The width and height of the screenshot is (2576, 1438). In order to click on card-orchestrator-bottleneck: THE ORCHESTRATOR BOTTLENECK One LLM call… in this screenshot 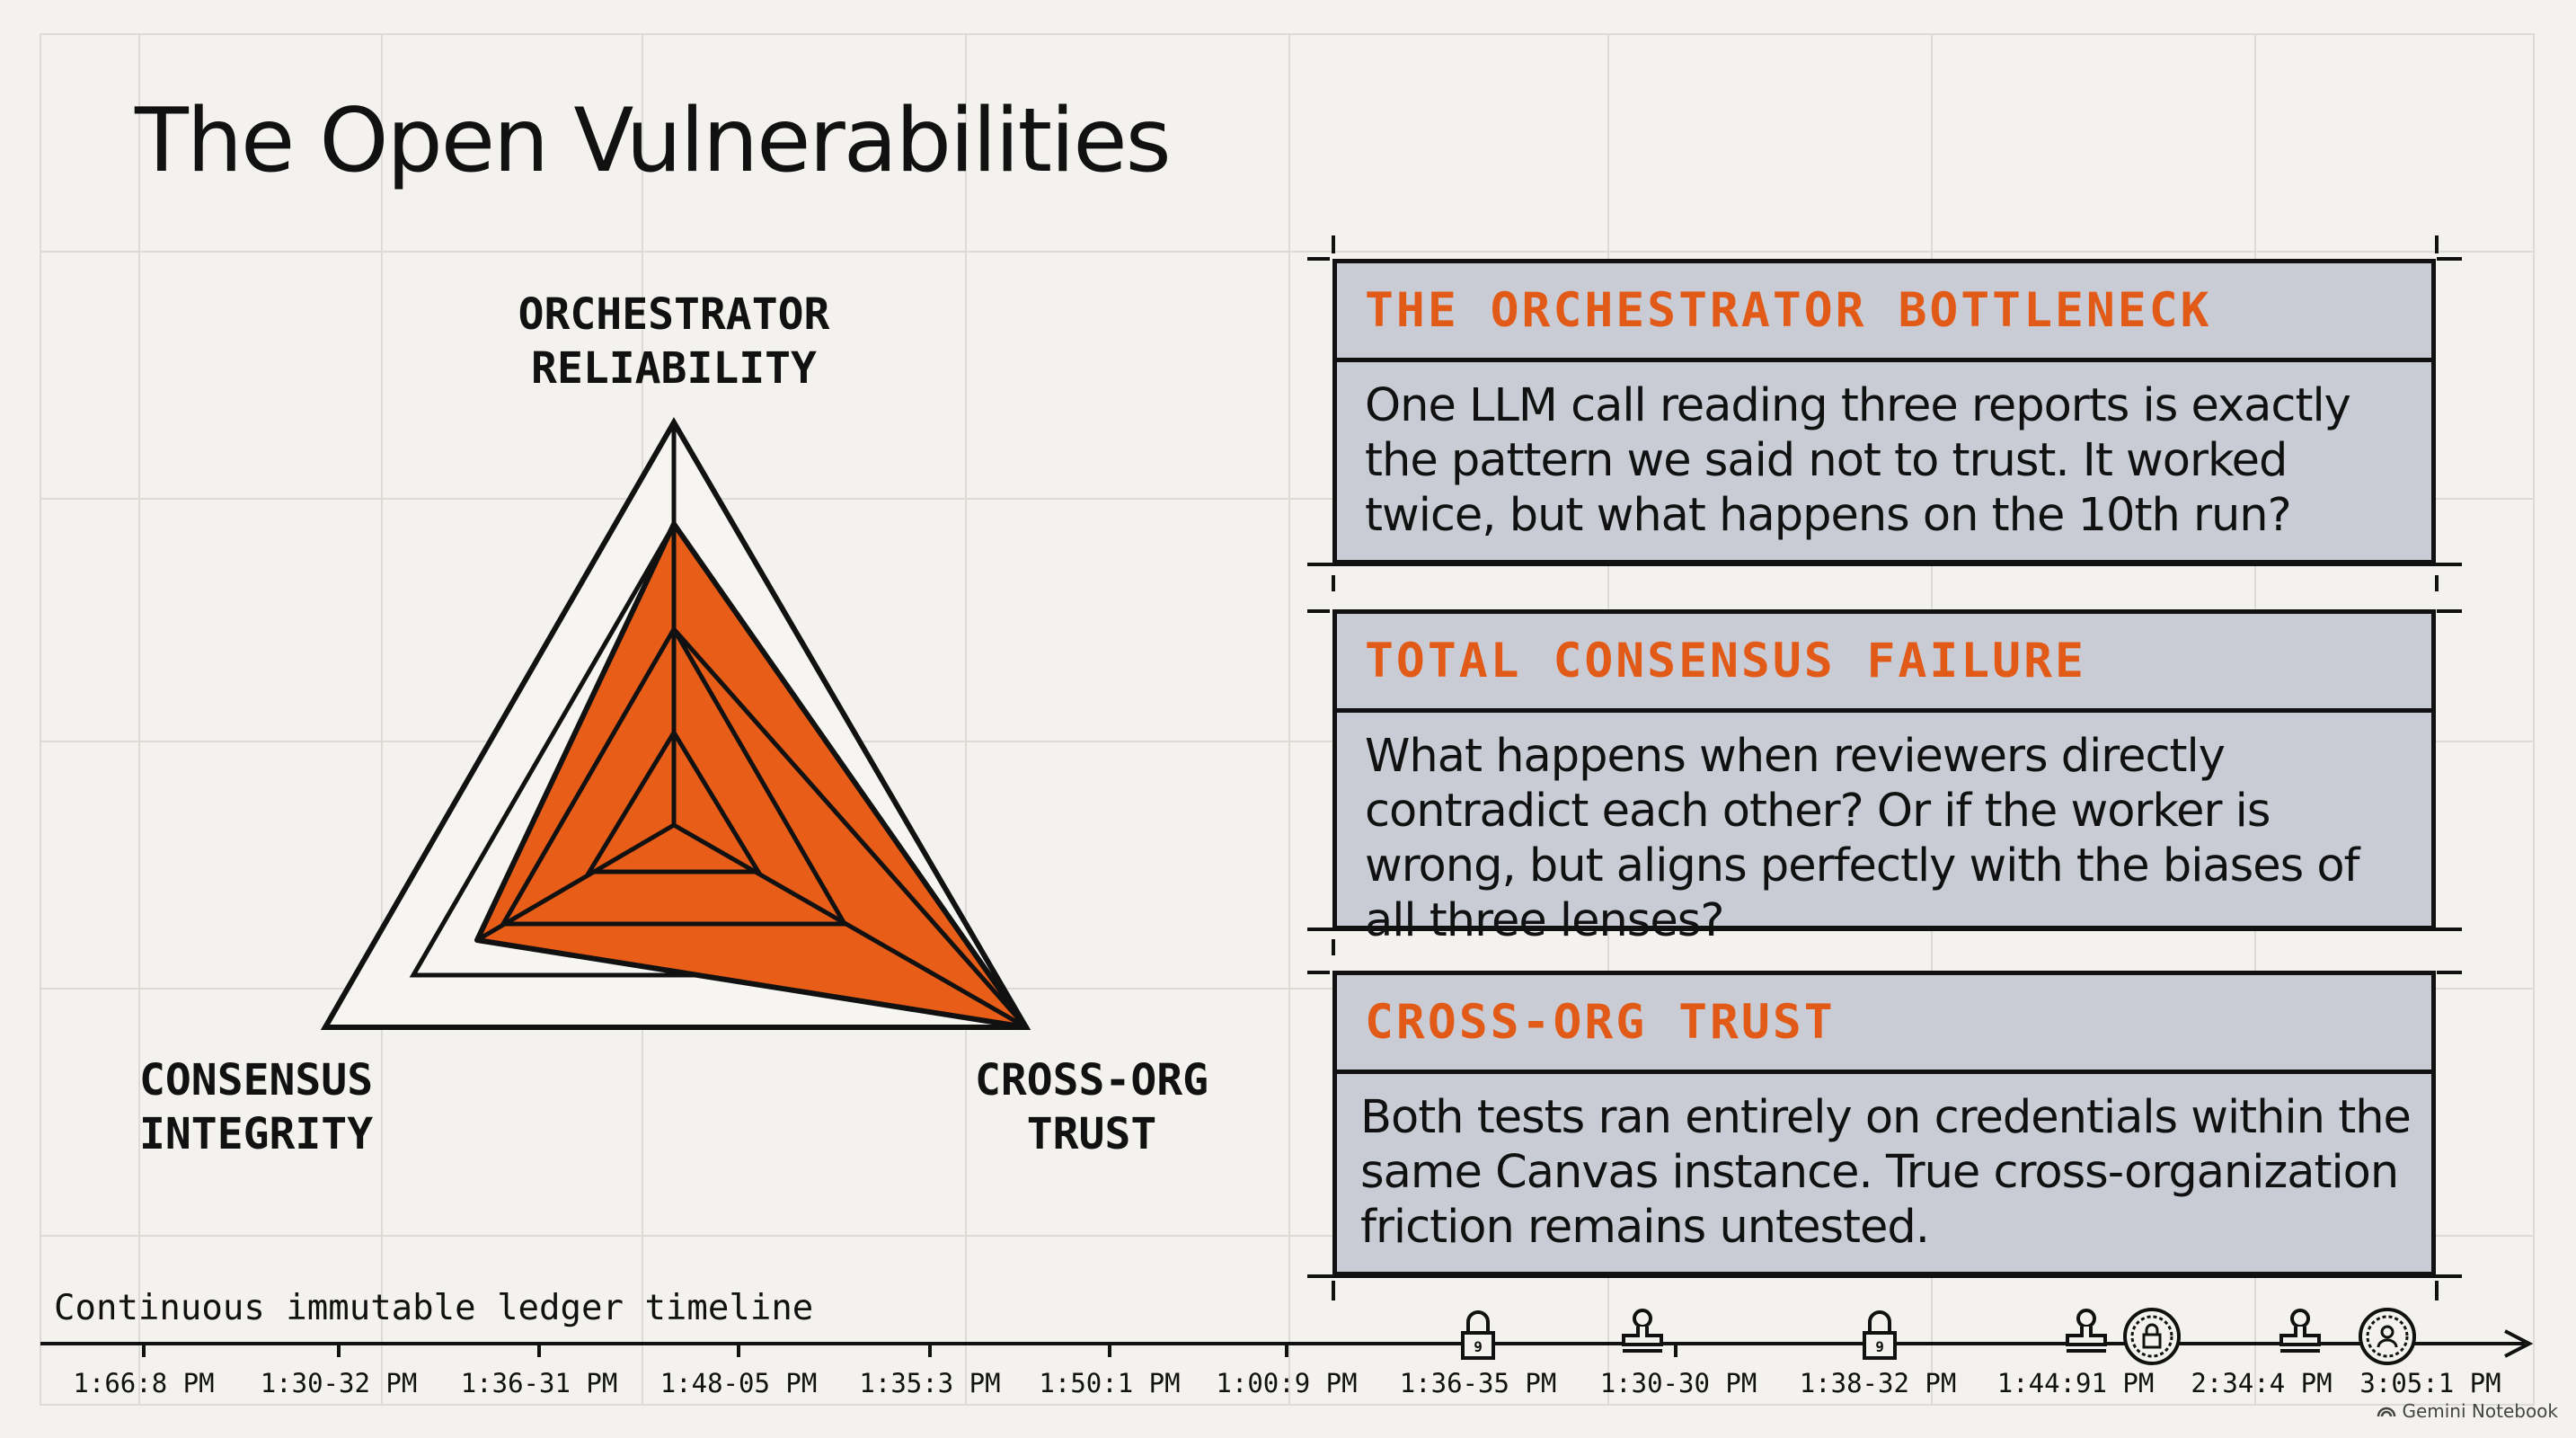, I will do `click(1884, 411)`.